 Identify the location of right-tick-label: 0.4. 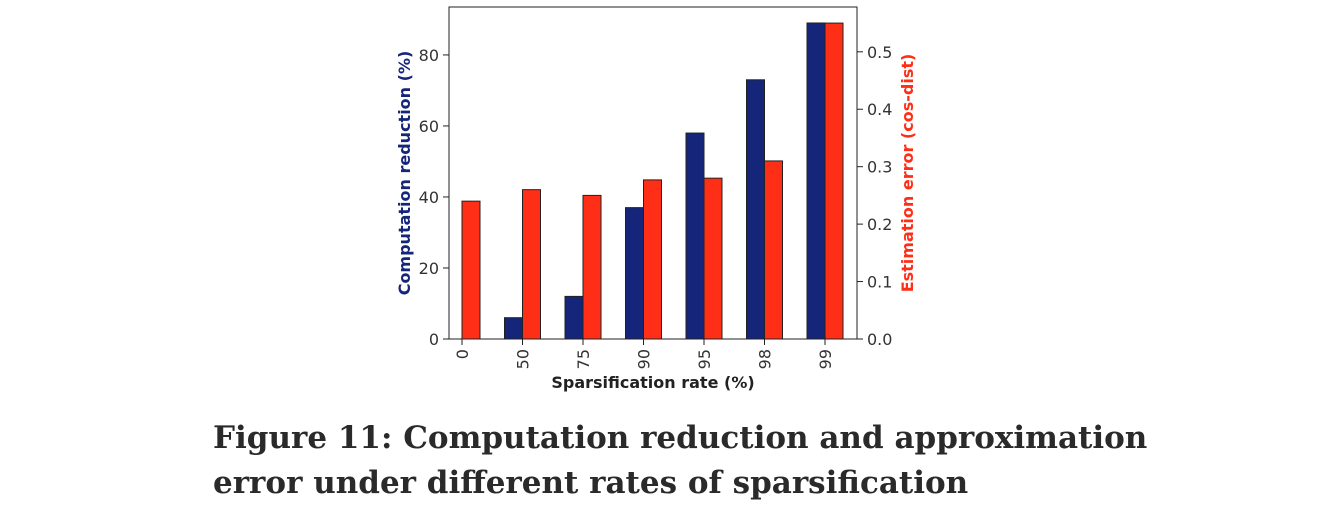
(879, 109).